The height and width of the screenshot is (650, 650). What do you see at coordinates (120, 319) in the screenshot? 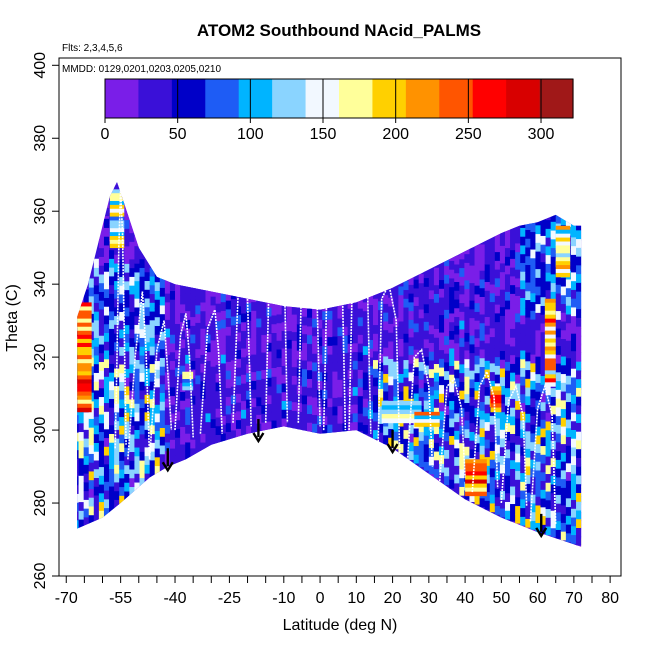
I see `flight-trace` at bounding box center [120, 319].